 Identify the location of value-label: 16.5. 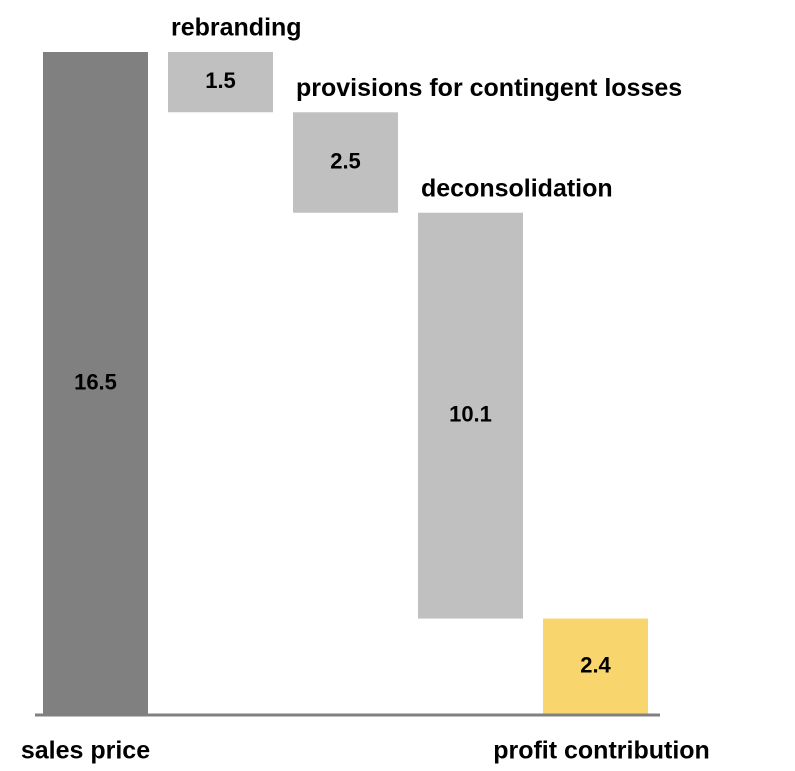
(95, 381).